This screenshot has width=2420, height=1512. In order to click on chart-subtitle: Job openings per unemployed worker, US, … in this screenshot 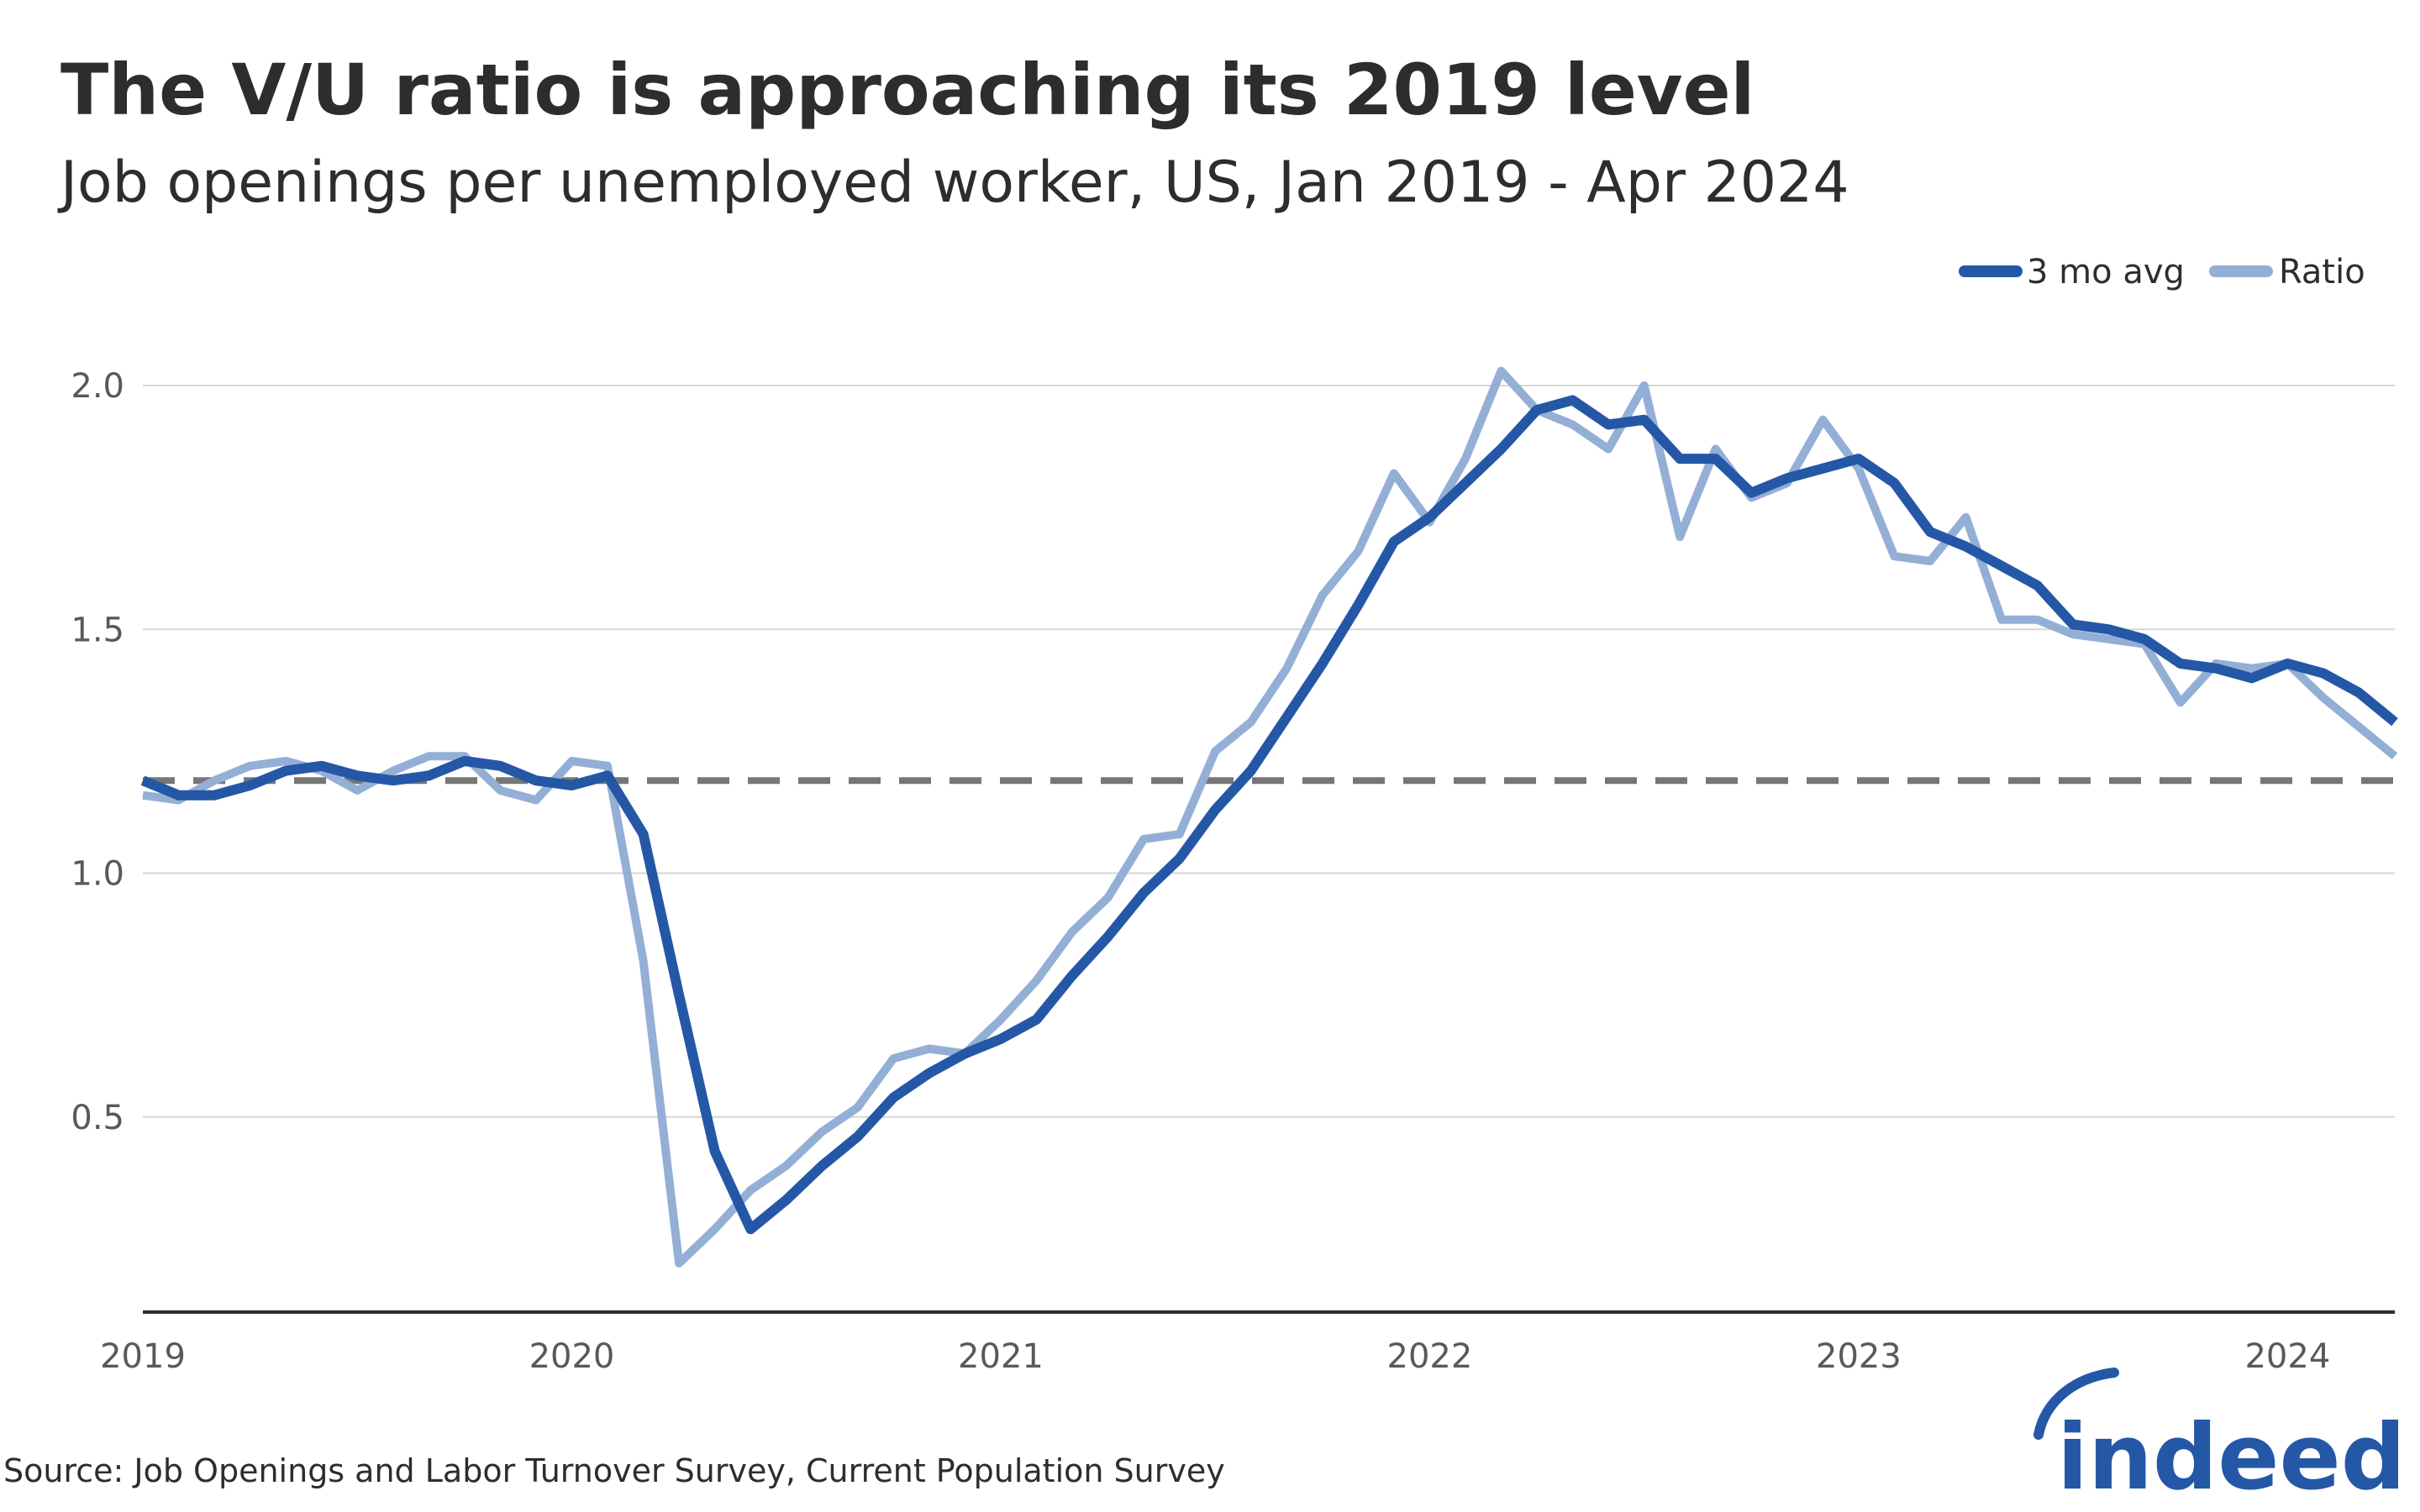, I will do `click(953, 183)`.